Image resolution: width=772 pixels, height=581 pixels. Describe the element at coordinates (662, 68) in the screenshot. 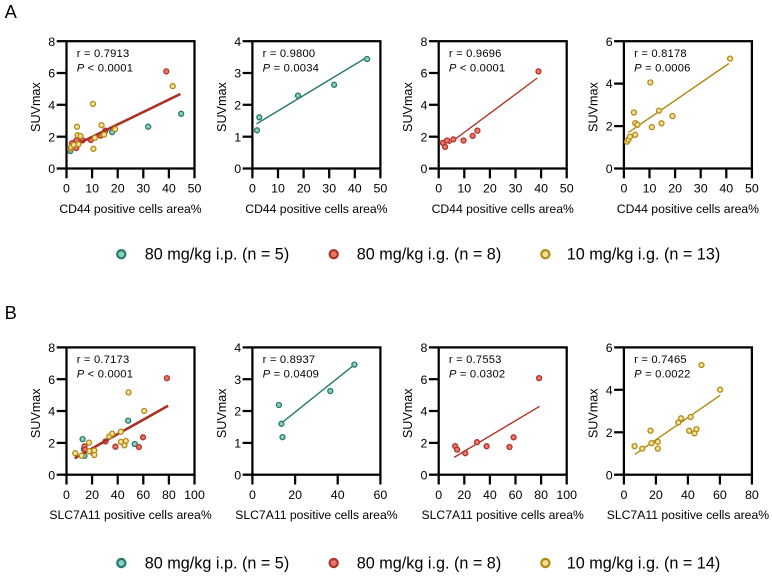

I see `svg-text: P = 0.0006` at that location.